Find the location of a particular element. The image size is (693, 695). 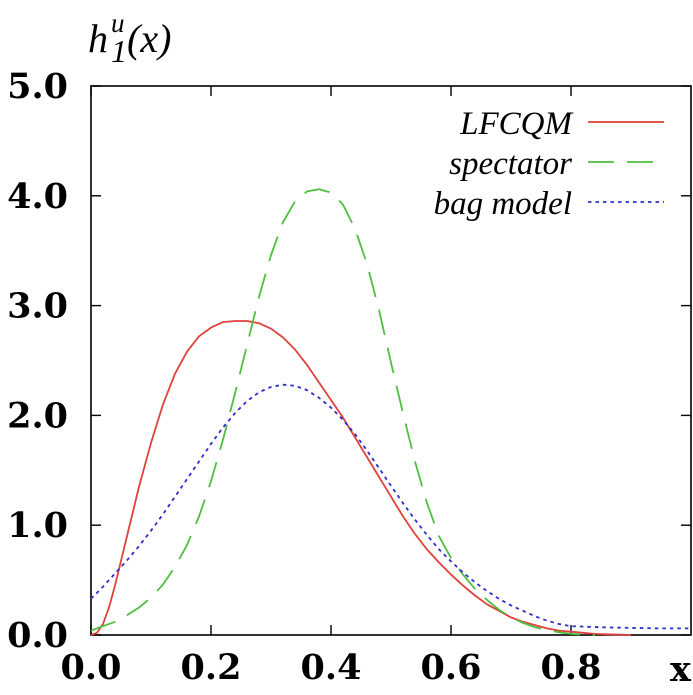

y-axis-title-base: h is located at coordinates (98, 38).